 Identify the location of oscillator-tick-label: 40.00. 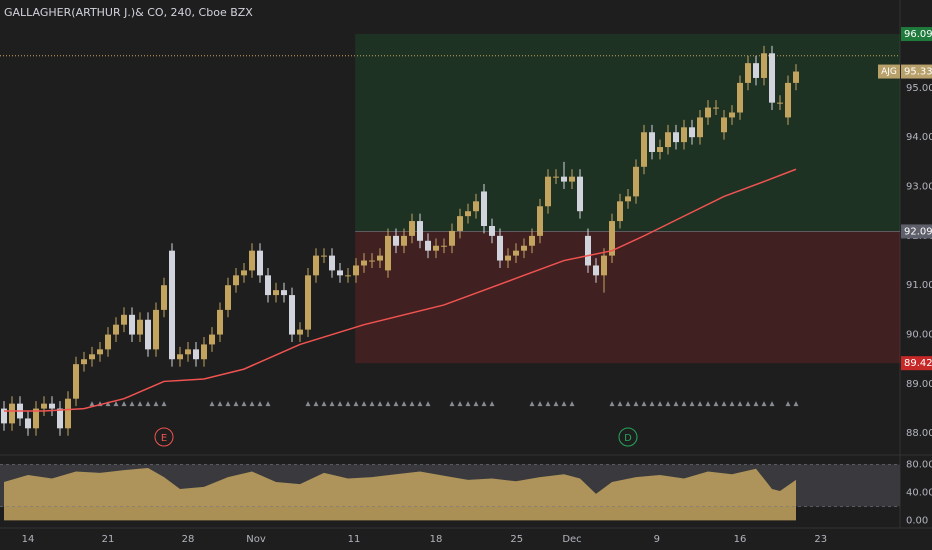
(919, 492).